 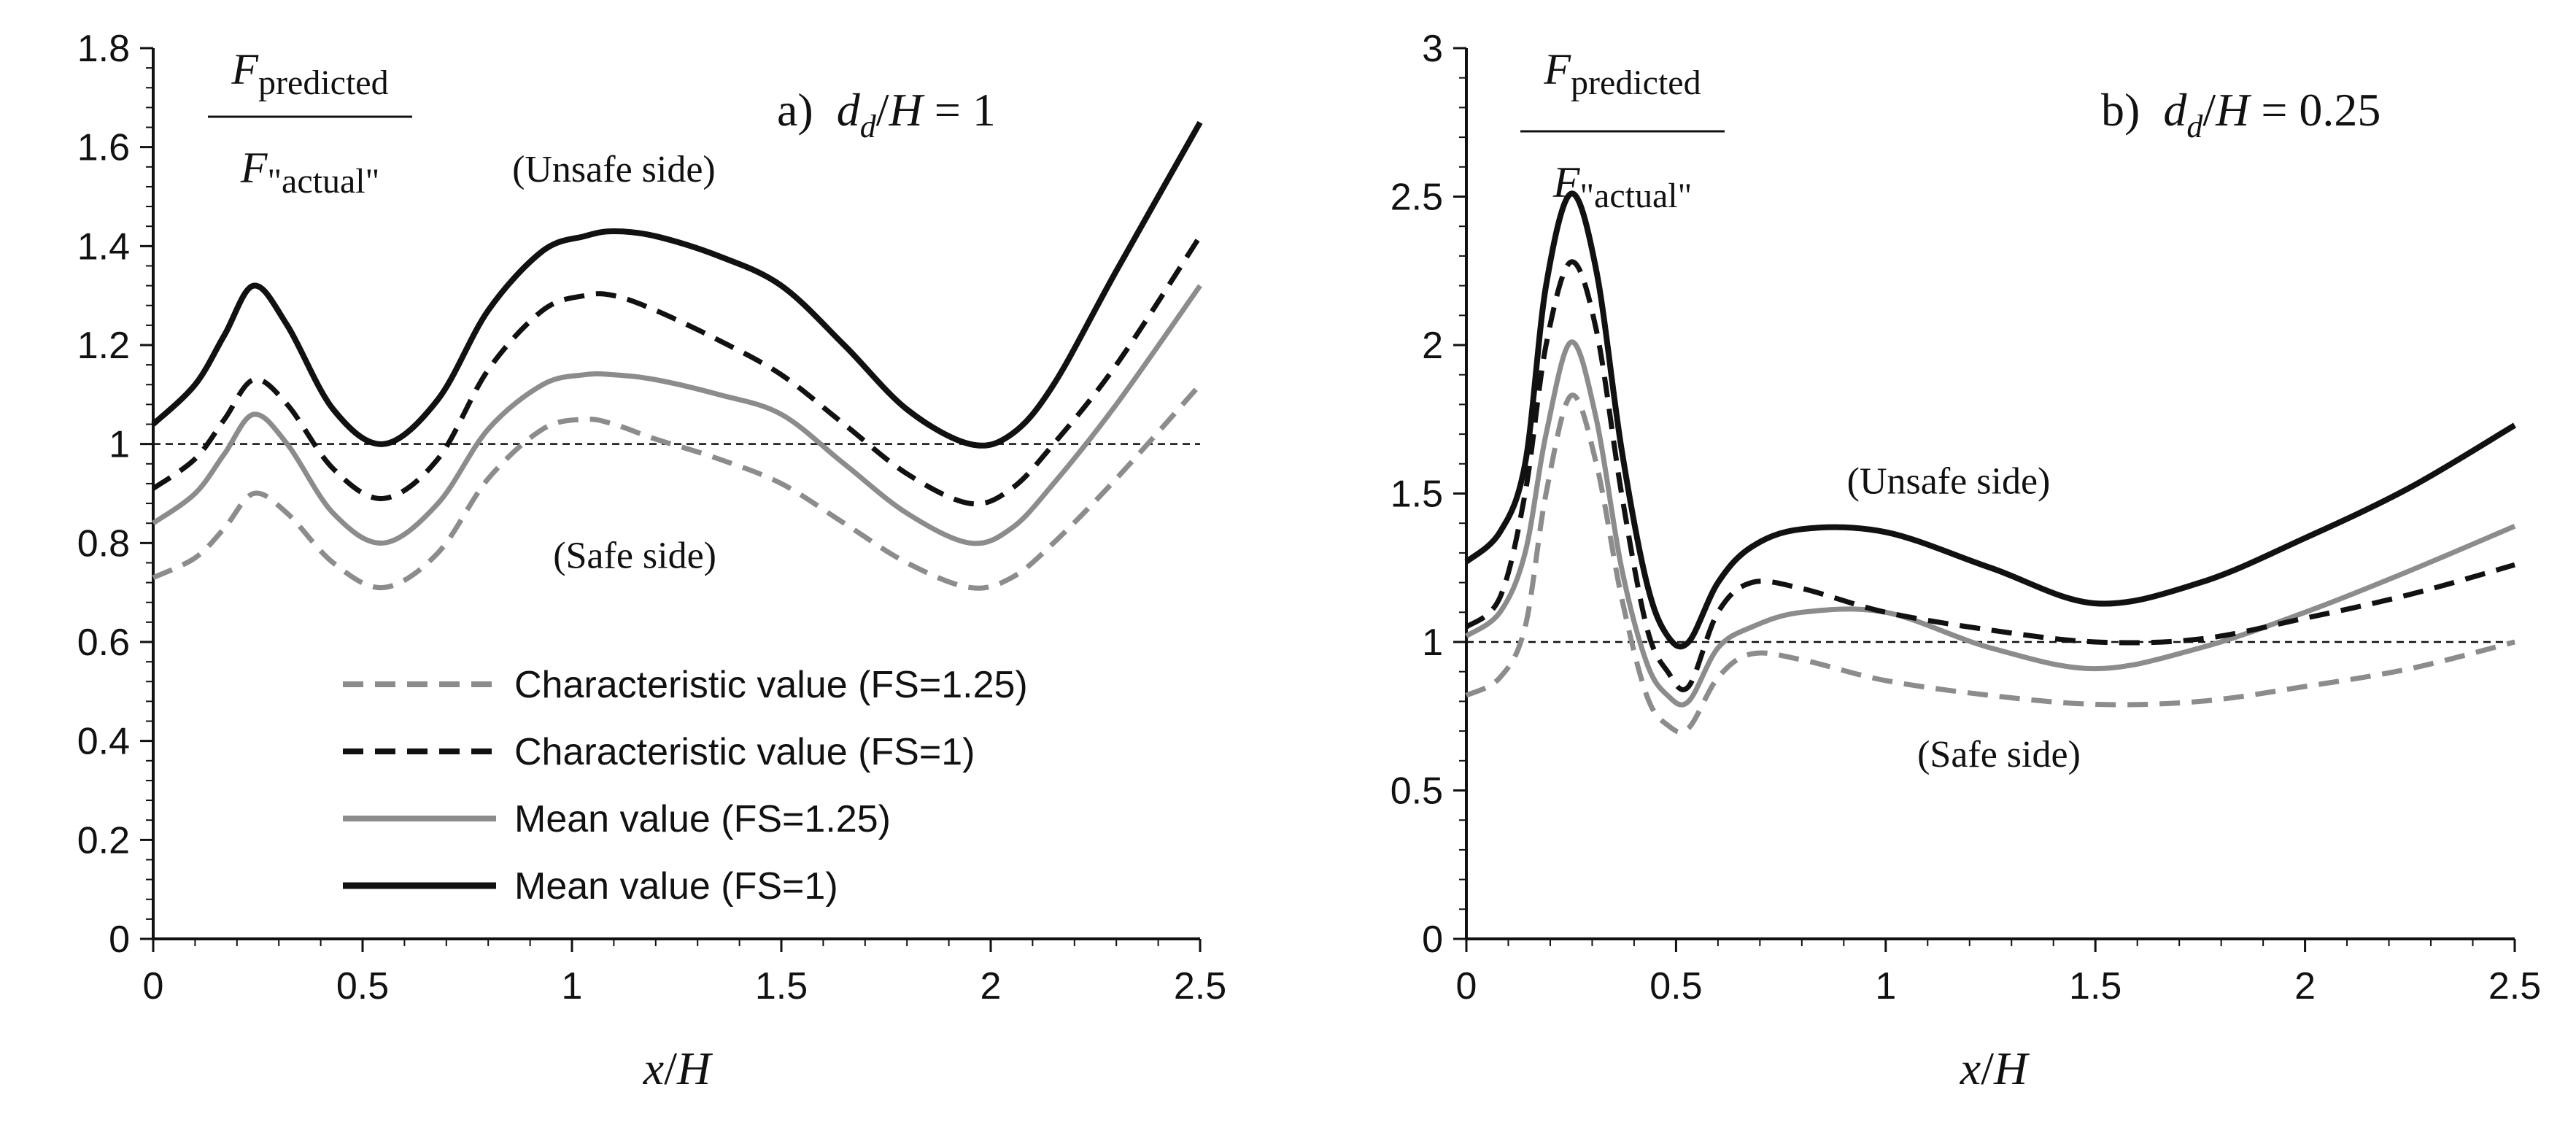 I want to click on series-line-mean-fs1, so click(x=677, y=284).